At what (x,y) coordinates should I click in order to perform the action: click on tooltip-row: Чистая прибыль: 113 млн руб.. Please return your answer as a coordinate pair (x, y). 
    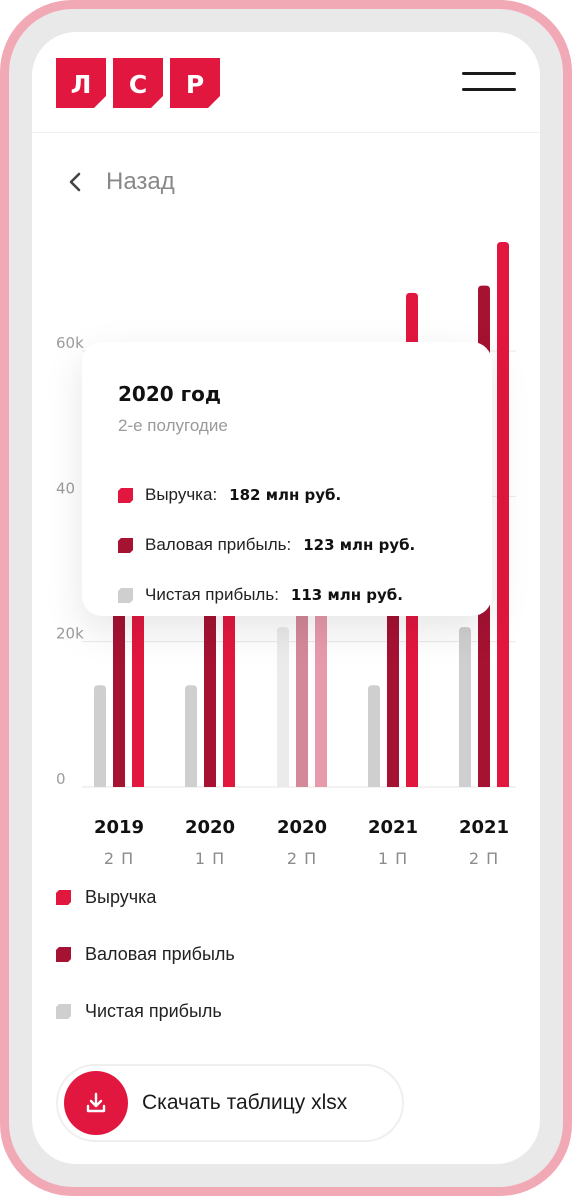
    Looking at the image, I should click on (260, 595).